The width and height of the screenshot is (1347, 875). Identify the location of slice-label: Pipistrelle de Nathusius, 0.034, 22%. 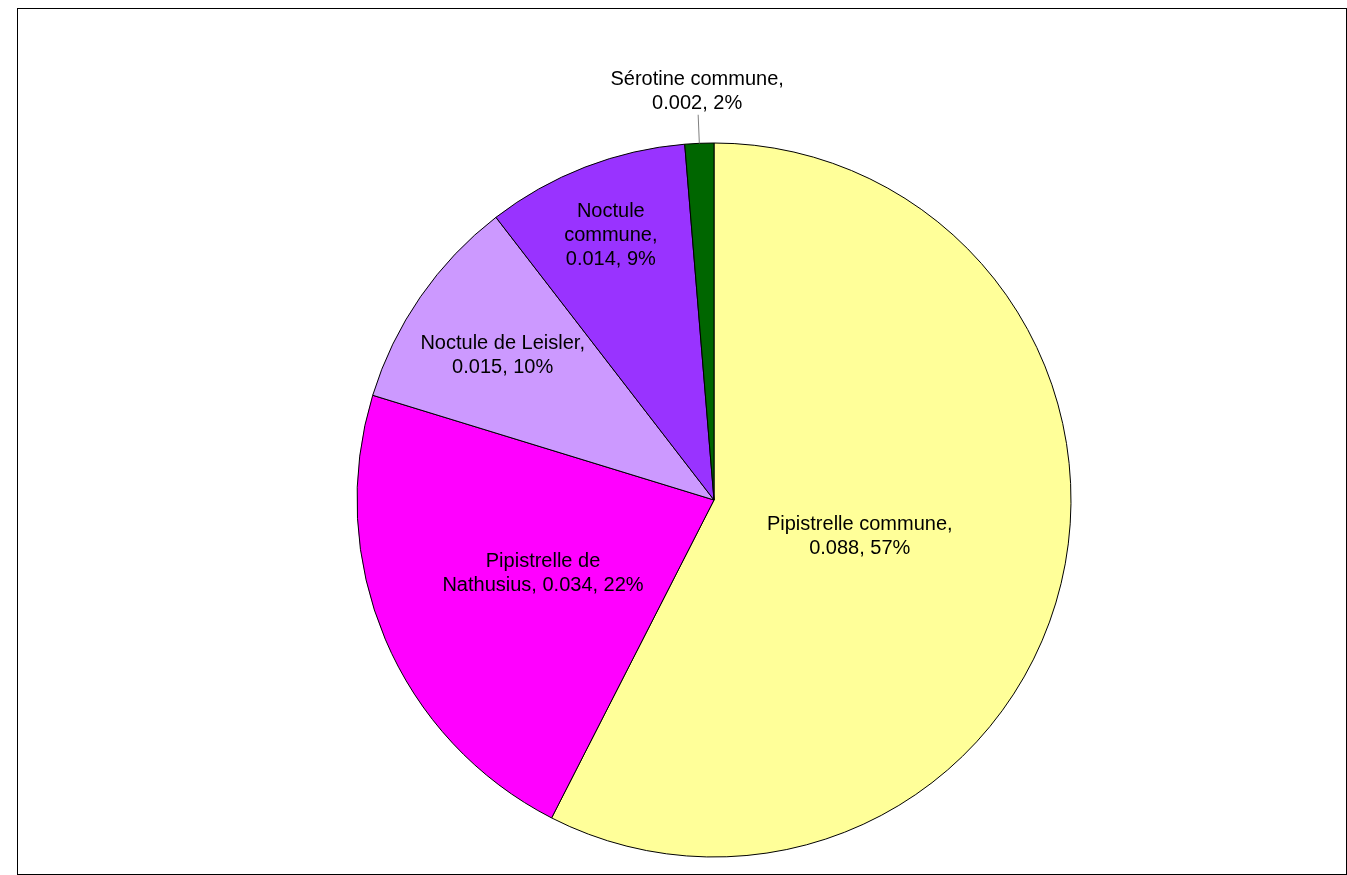
(543, 572).